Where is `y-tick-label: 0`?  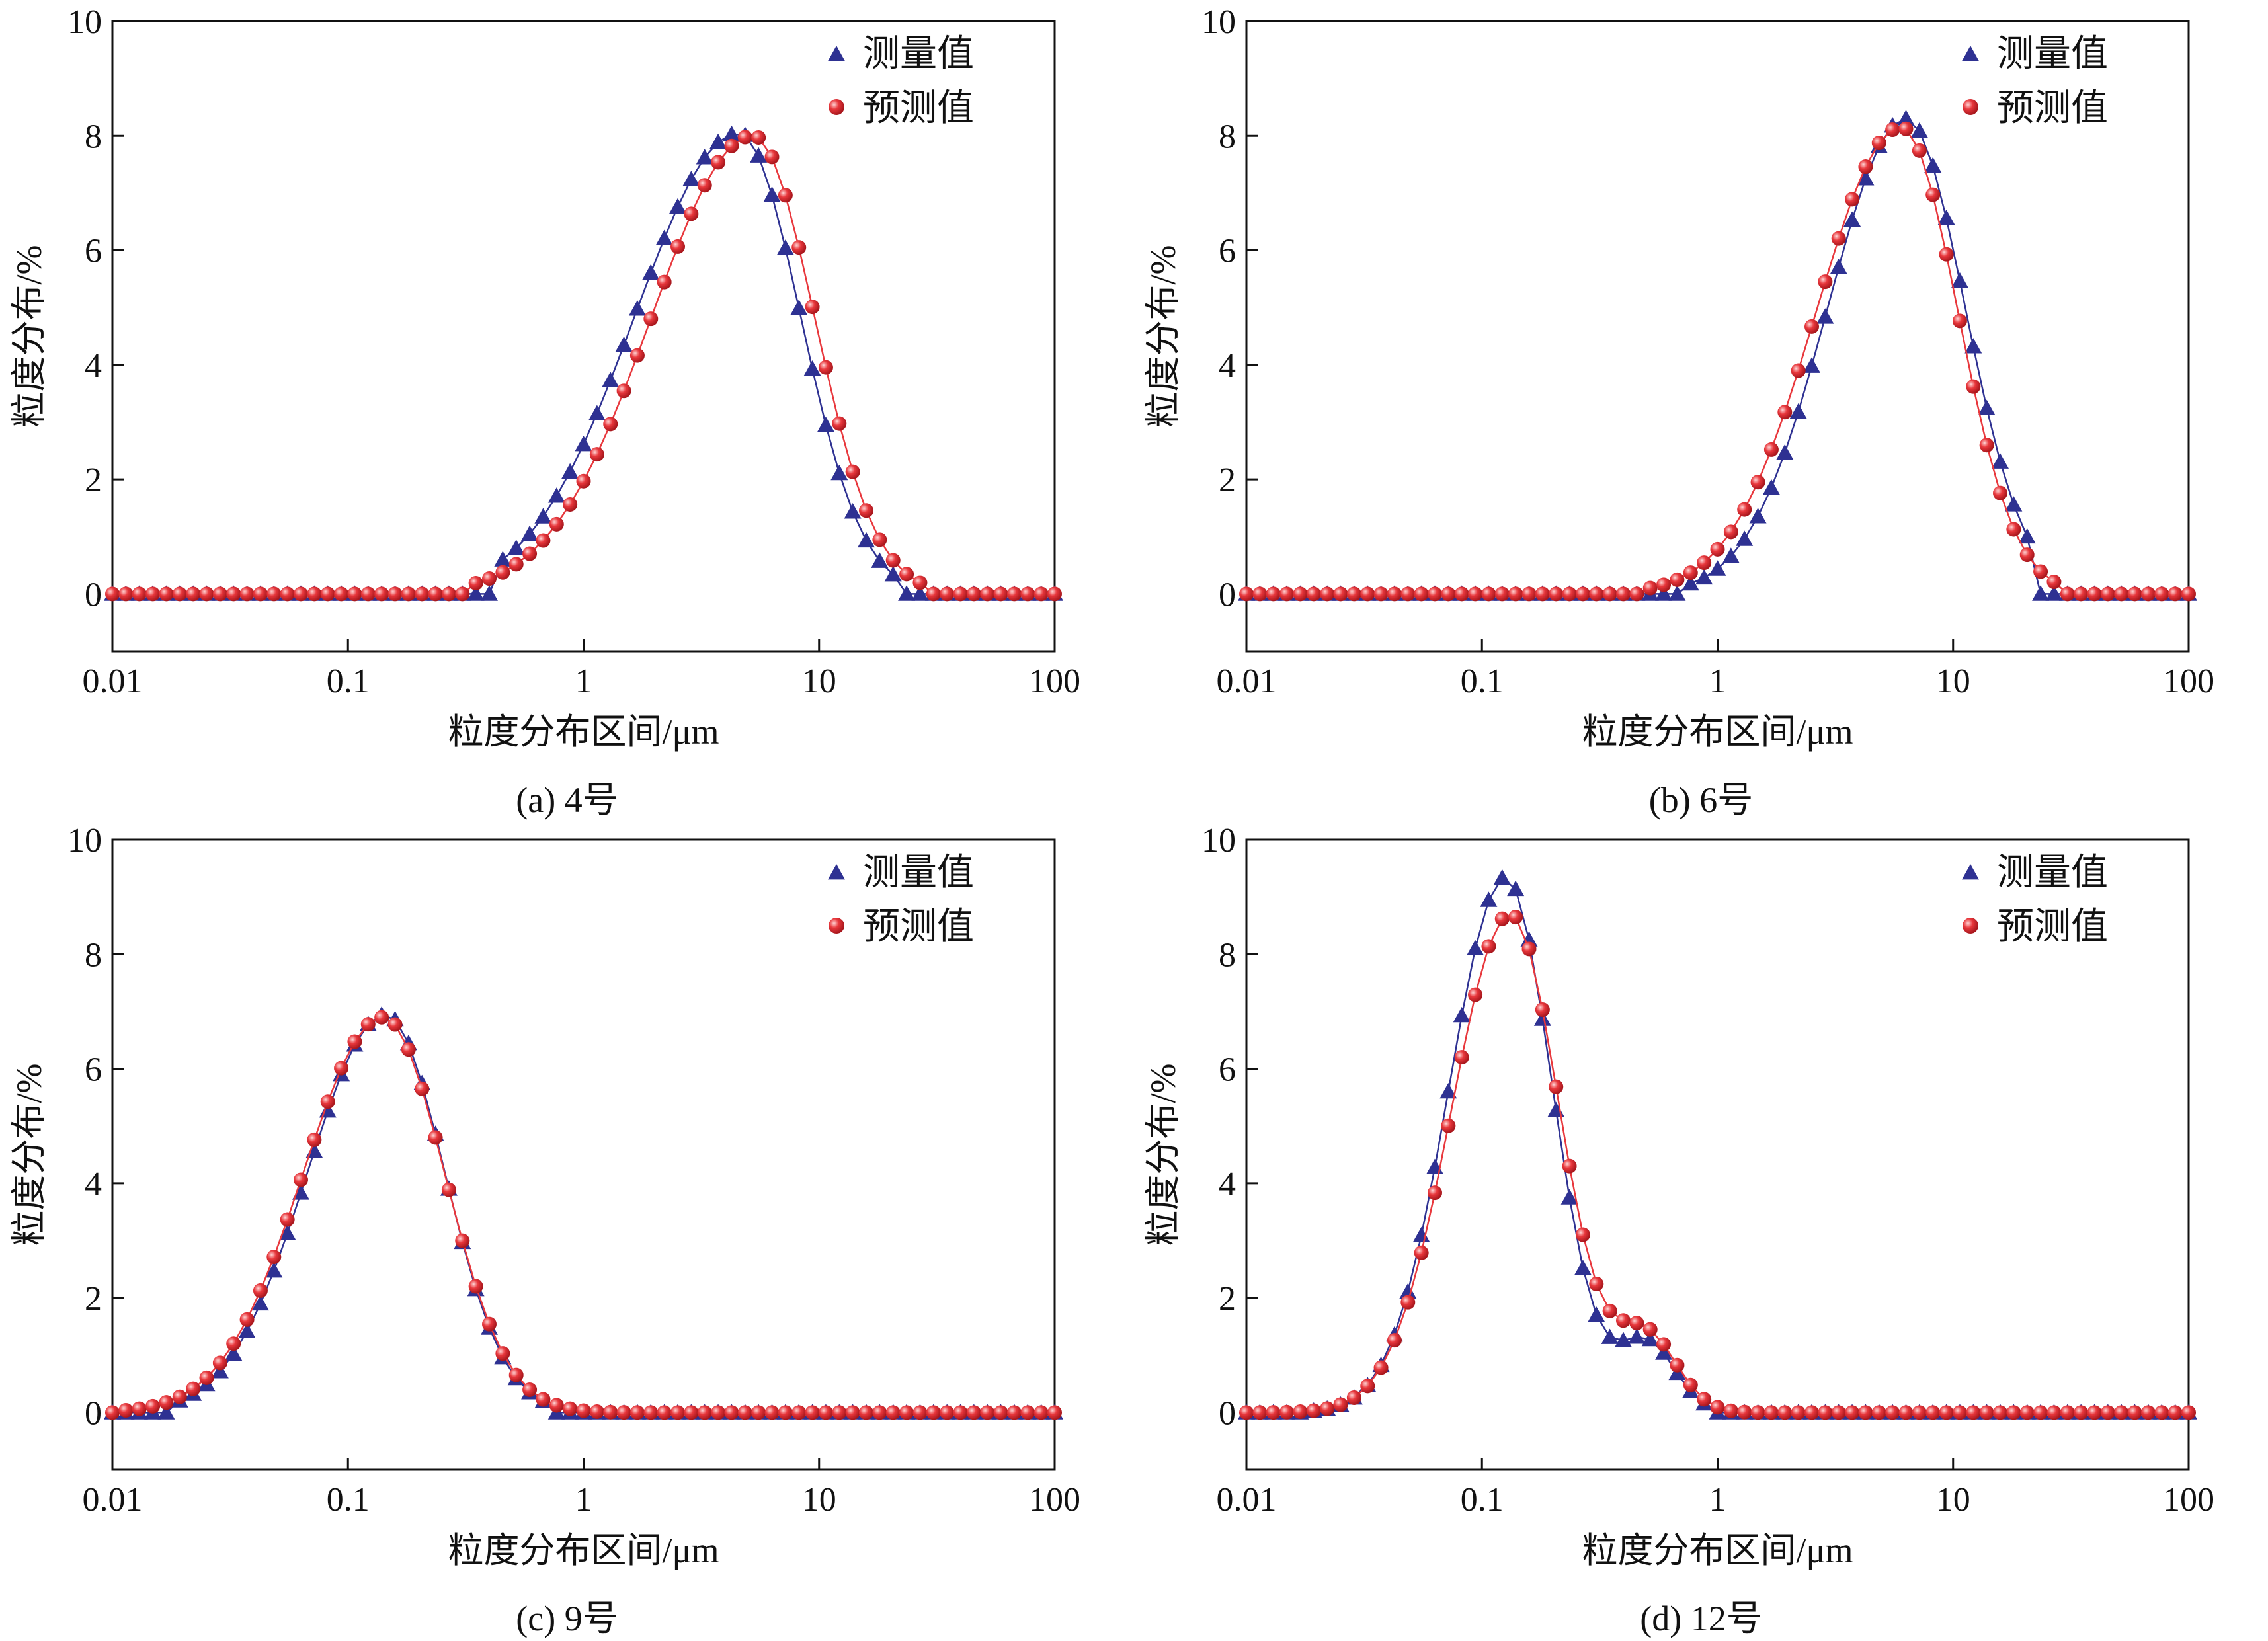 y-tick-label: 0 is located at coordinates (1228, 1413).